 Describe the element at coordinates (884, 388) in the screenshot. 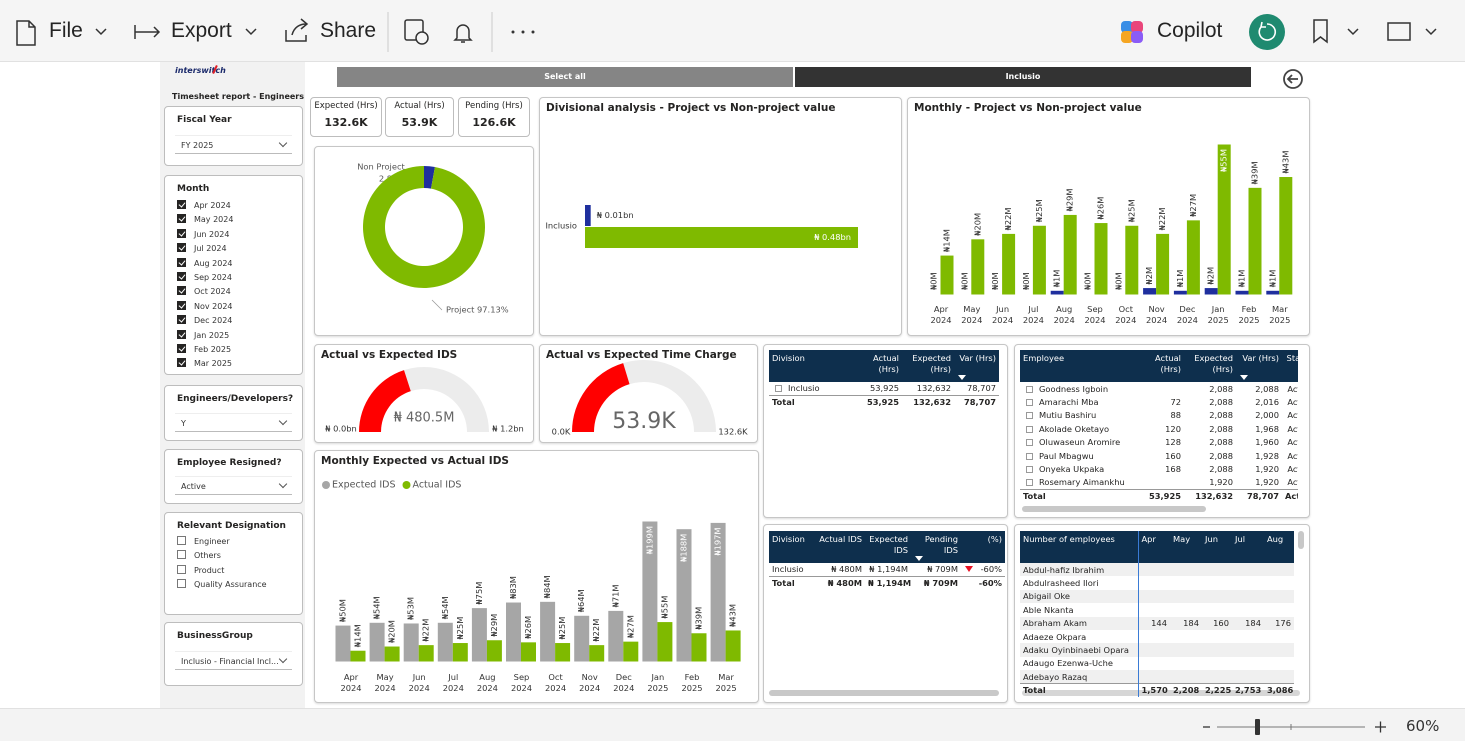

I see `table-row: Inclusio 53,925 132,632 78,707` at that location.